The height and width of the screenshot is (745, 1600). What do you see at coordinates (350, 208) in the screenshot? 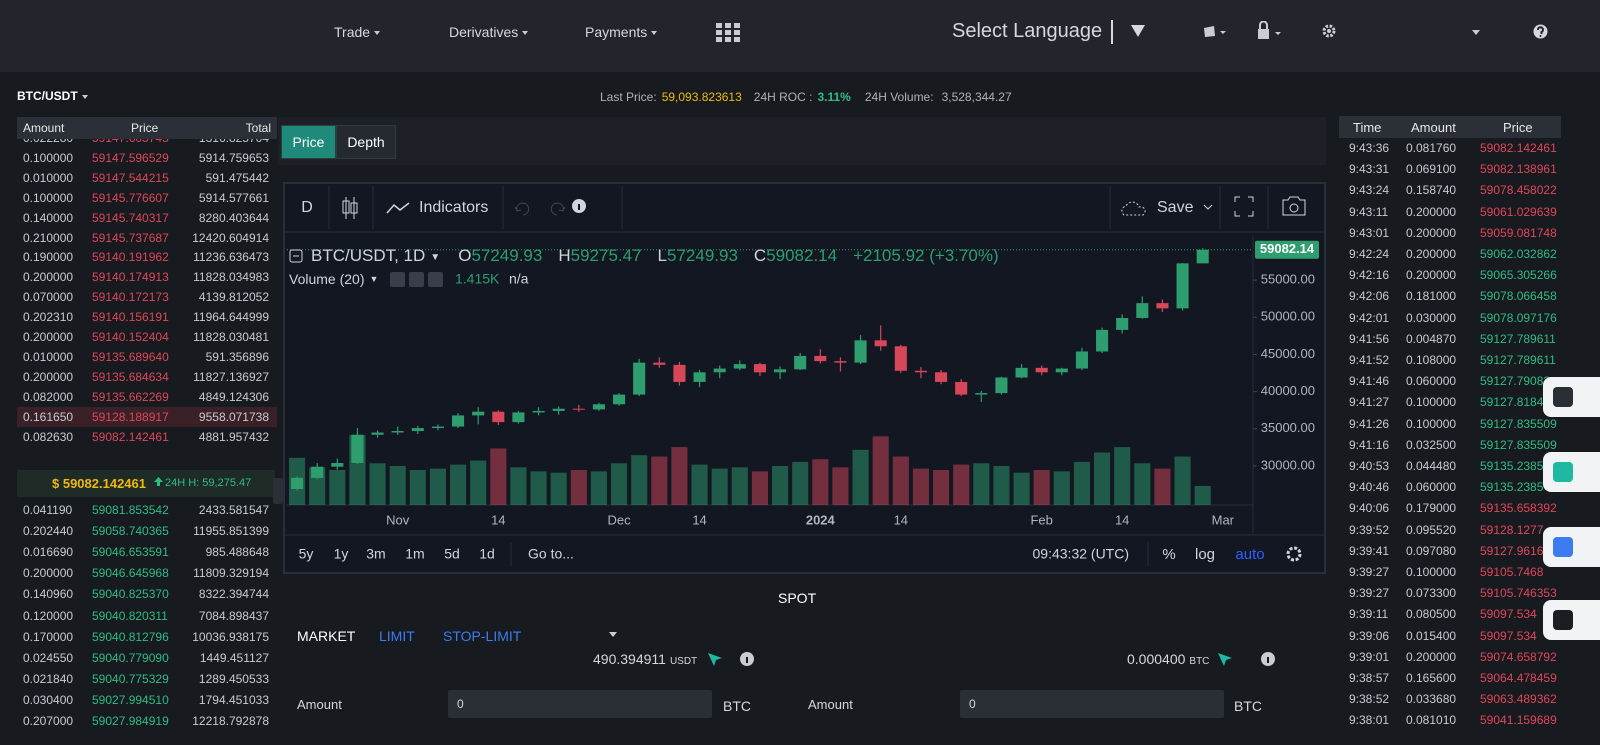
I see `chart-style-button` at bounding box center [350, 208].